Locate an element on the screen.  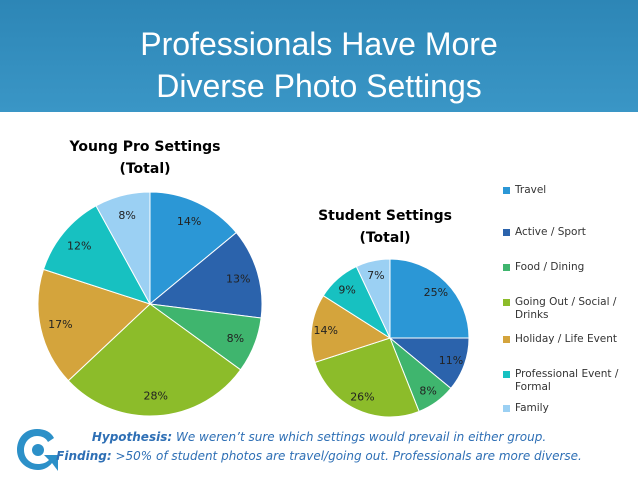
legend-label-travel: Travel is located at coordinates (531, 190).